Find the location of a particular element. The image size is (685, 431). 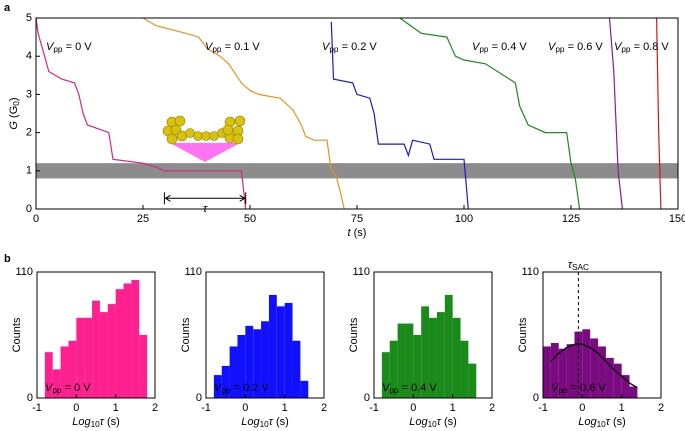

hist-label: Vpp = 0 V is located at coordinates (68, 388).